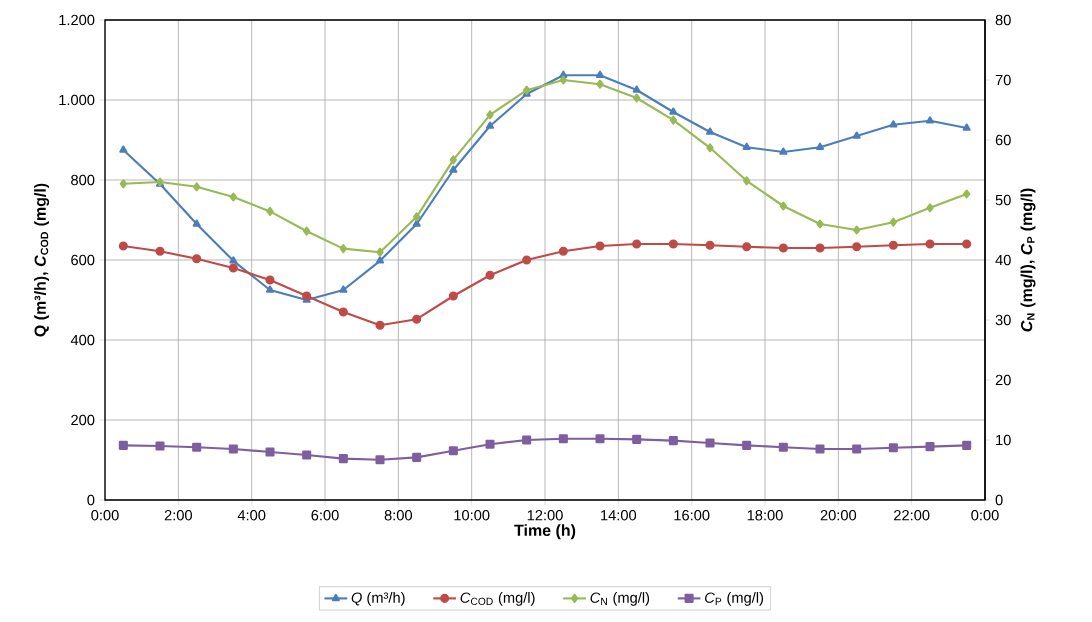  Describe the element at coordinates (42, 260) in the screenshot. I see `y-axis-title: Q (m³/h), C$_{COD}$ (mg/l)` at that location.